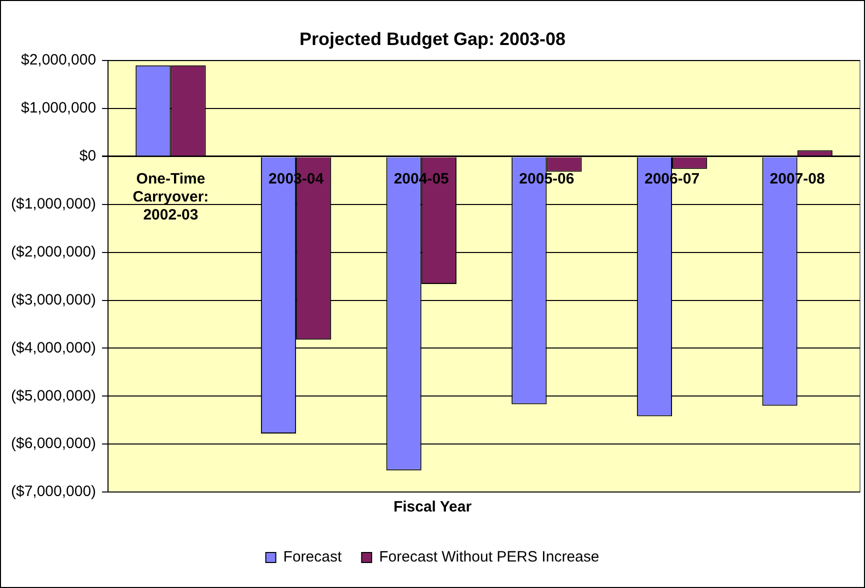 The image size is (865, 588). What do you see at coordinates (53, 204) in the screenshot?
I see `y-tick-label: ($1,000,000)` at bounding box center [53, 204].